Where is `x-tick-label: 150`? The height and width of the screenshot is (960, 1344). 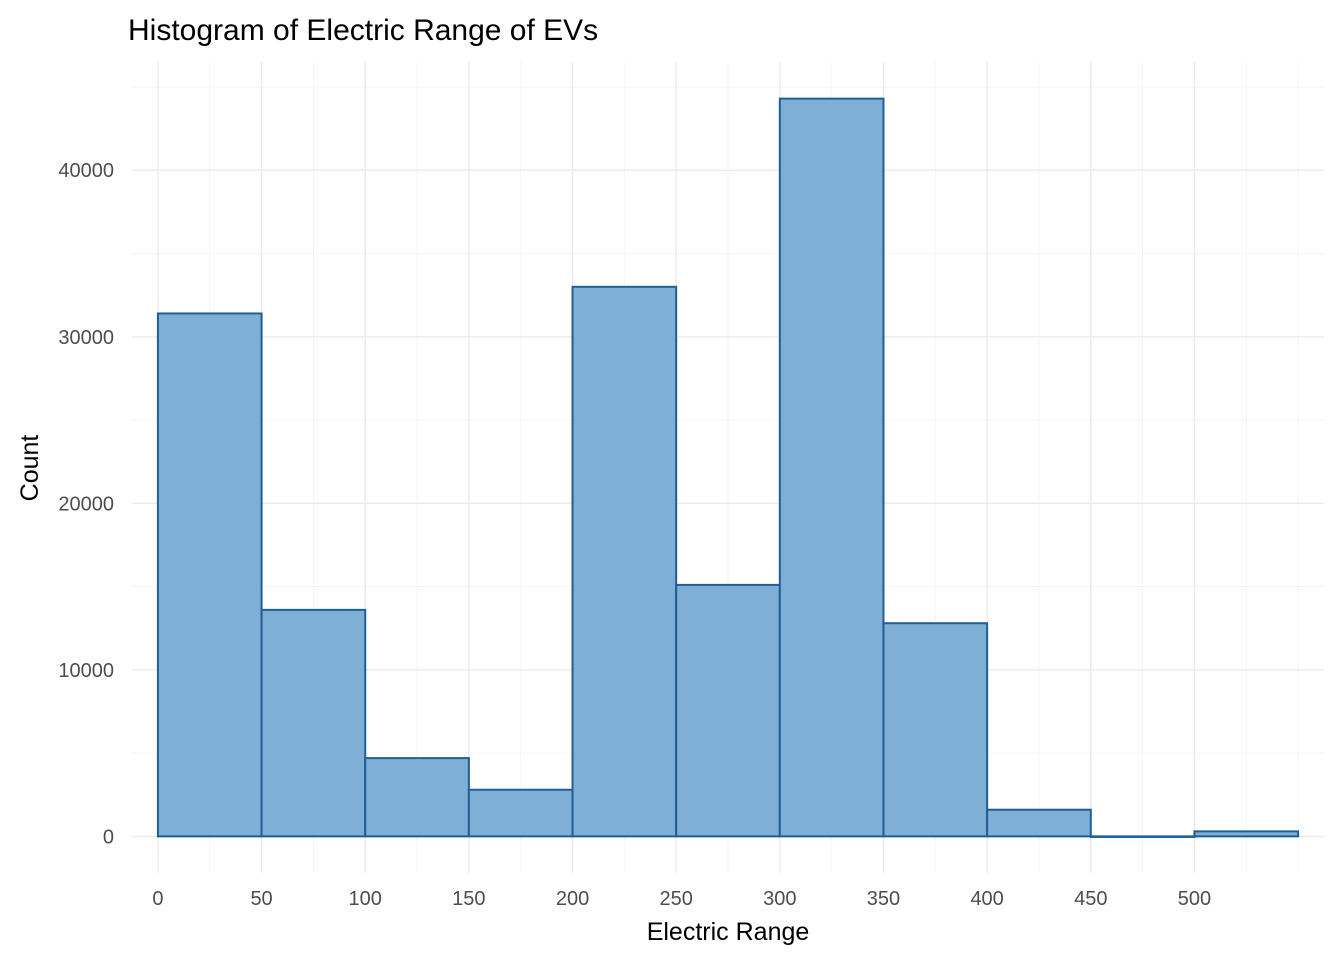 x-tick-label: 150 is located at coordinates (468, 899).